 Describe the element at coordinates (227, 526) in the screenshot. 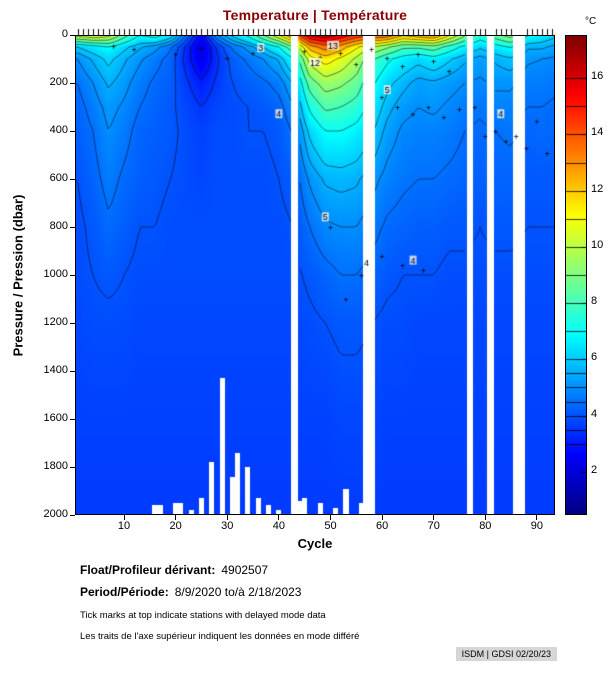

I see `x-tick-label-30: 30` at that location.